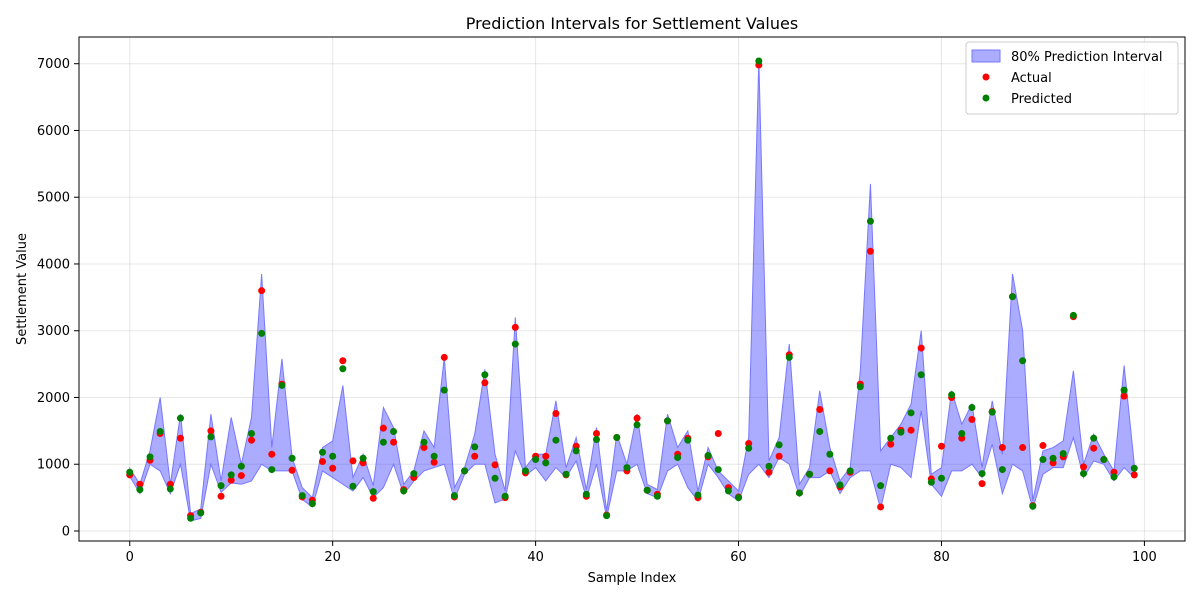 The height and width of the screenshot is (600, 1200). I want to click on y-axis-title: Settlement Value, so click(22, 289).